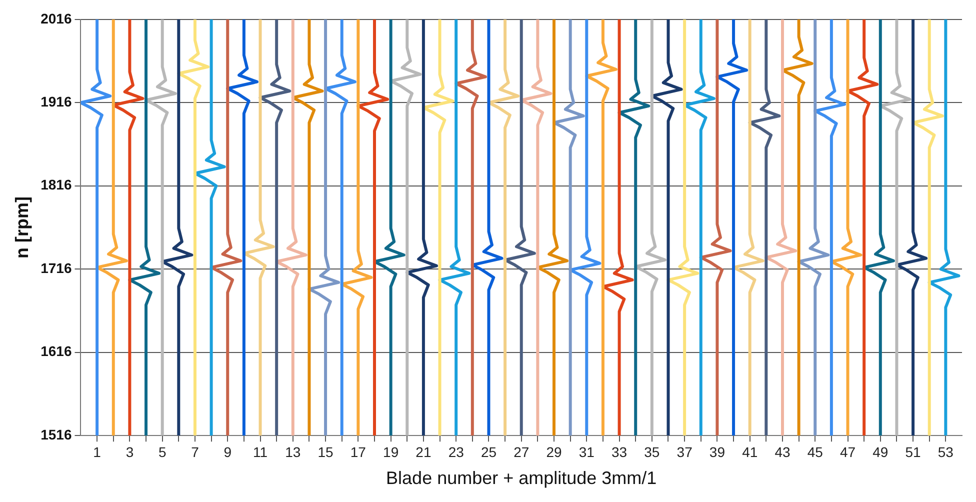  Describe the element at coordinates (620, 452) in the screenshot. I see `x-tick-label: 33` at that location.